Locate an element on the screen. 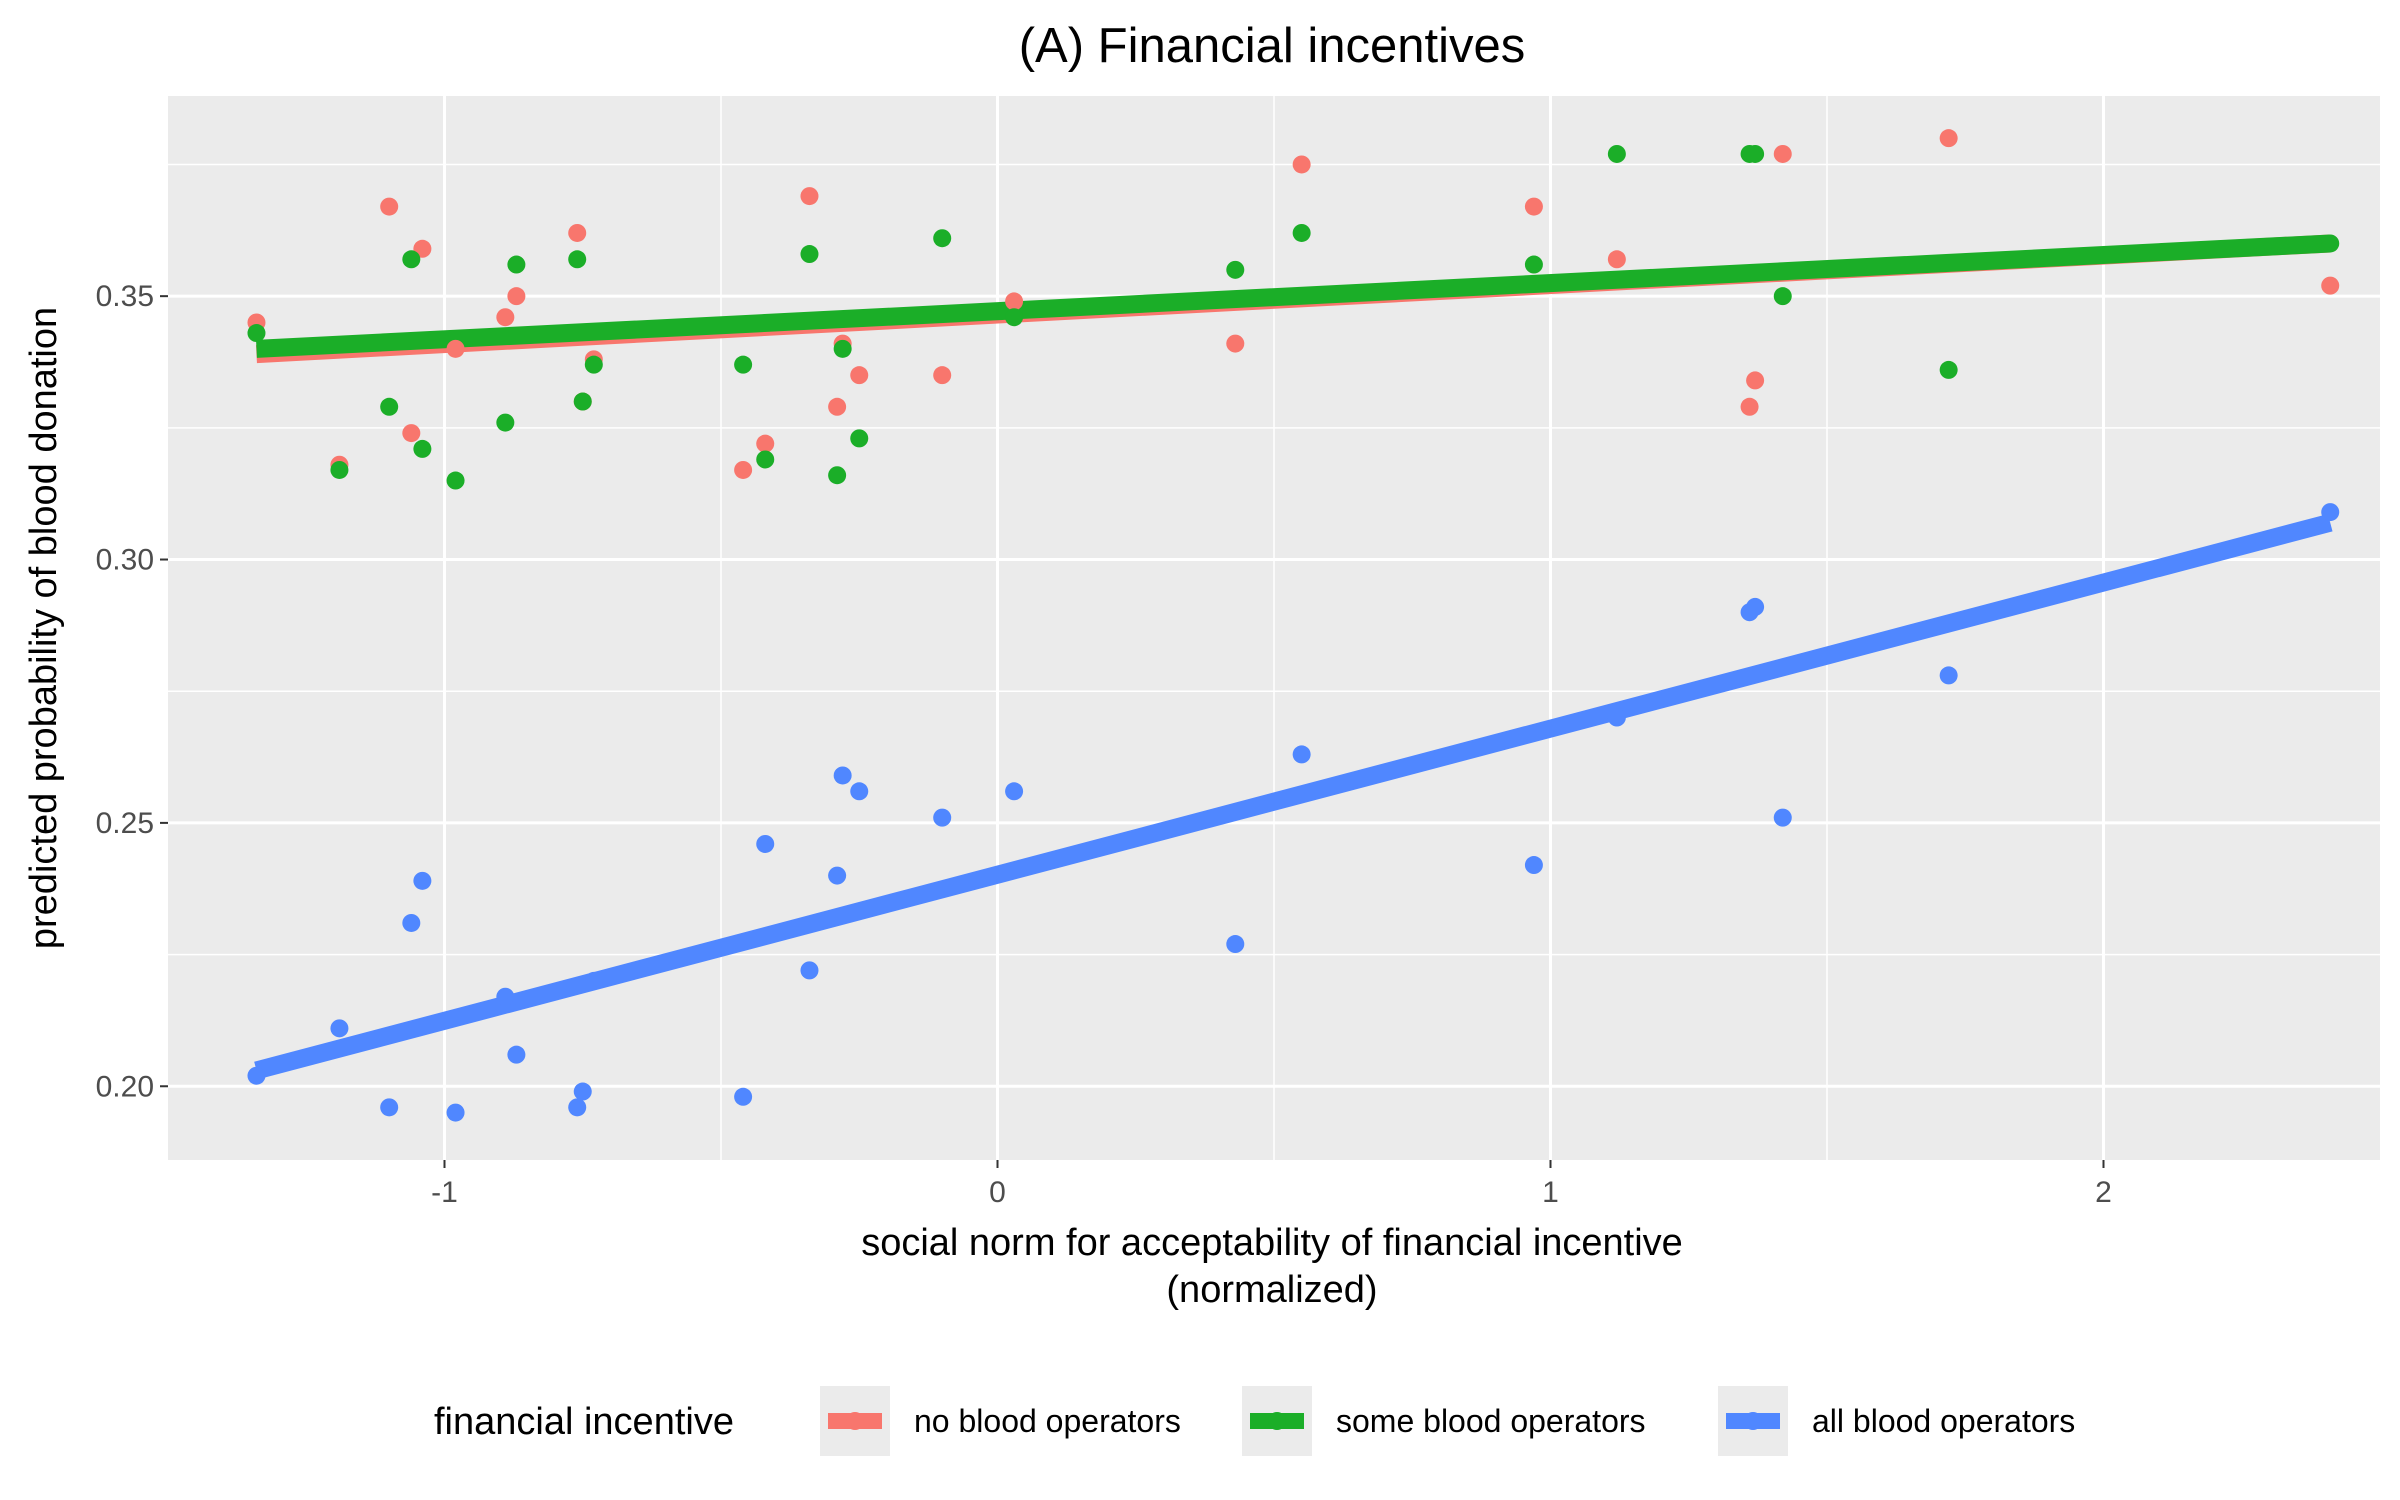 The image size is (2400, 1500). legend-title: financial incentive is located at coordinates (584, 1422).